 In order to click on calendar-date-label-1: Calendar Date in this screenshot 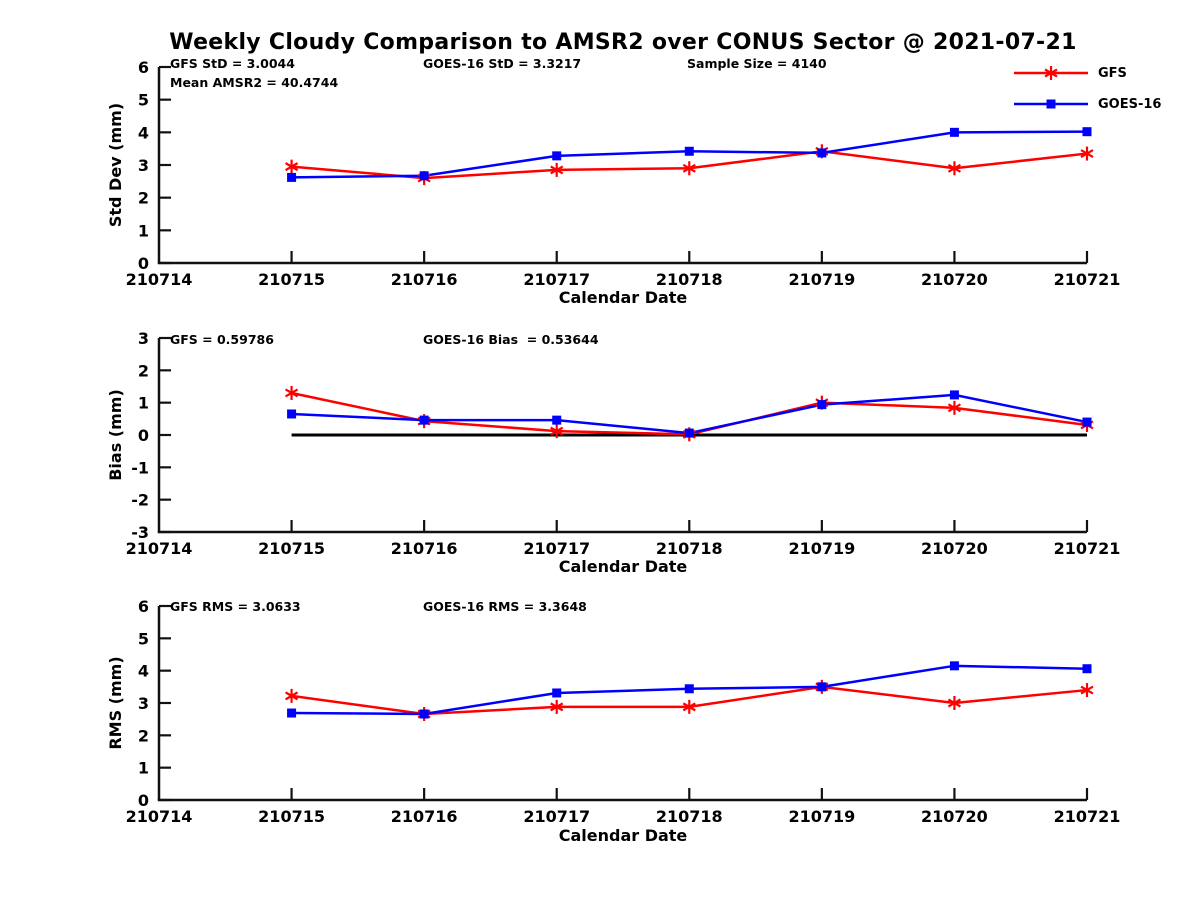, I will do `click(623, 297)`.